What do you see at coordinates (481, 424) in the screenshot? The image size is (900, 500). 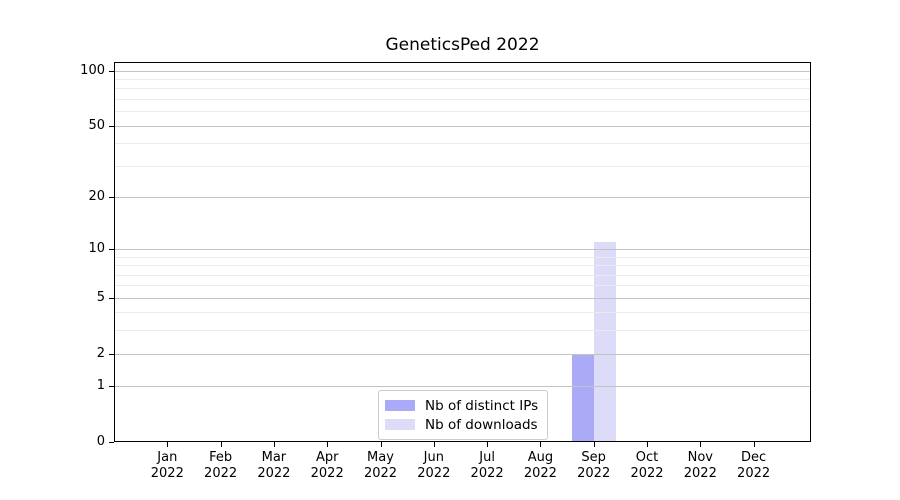 I see `legend-label-downloads: Nb of downloads` at bounding box center [481, 424].